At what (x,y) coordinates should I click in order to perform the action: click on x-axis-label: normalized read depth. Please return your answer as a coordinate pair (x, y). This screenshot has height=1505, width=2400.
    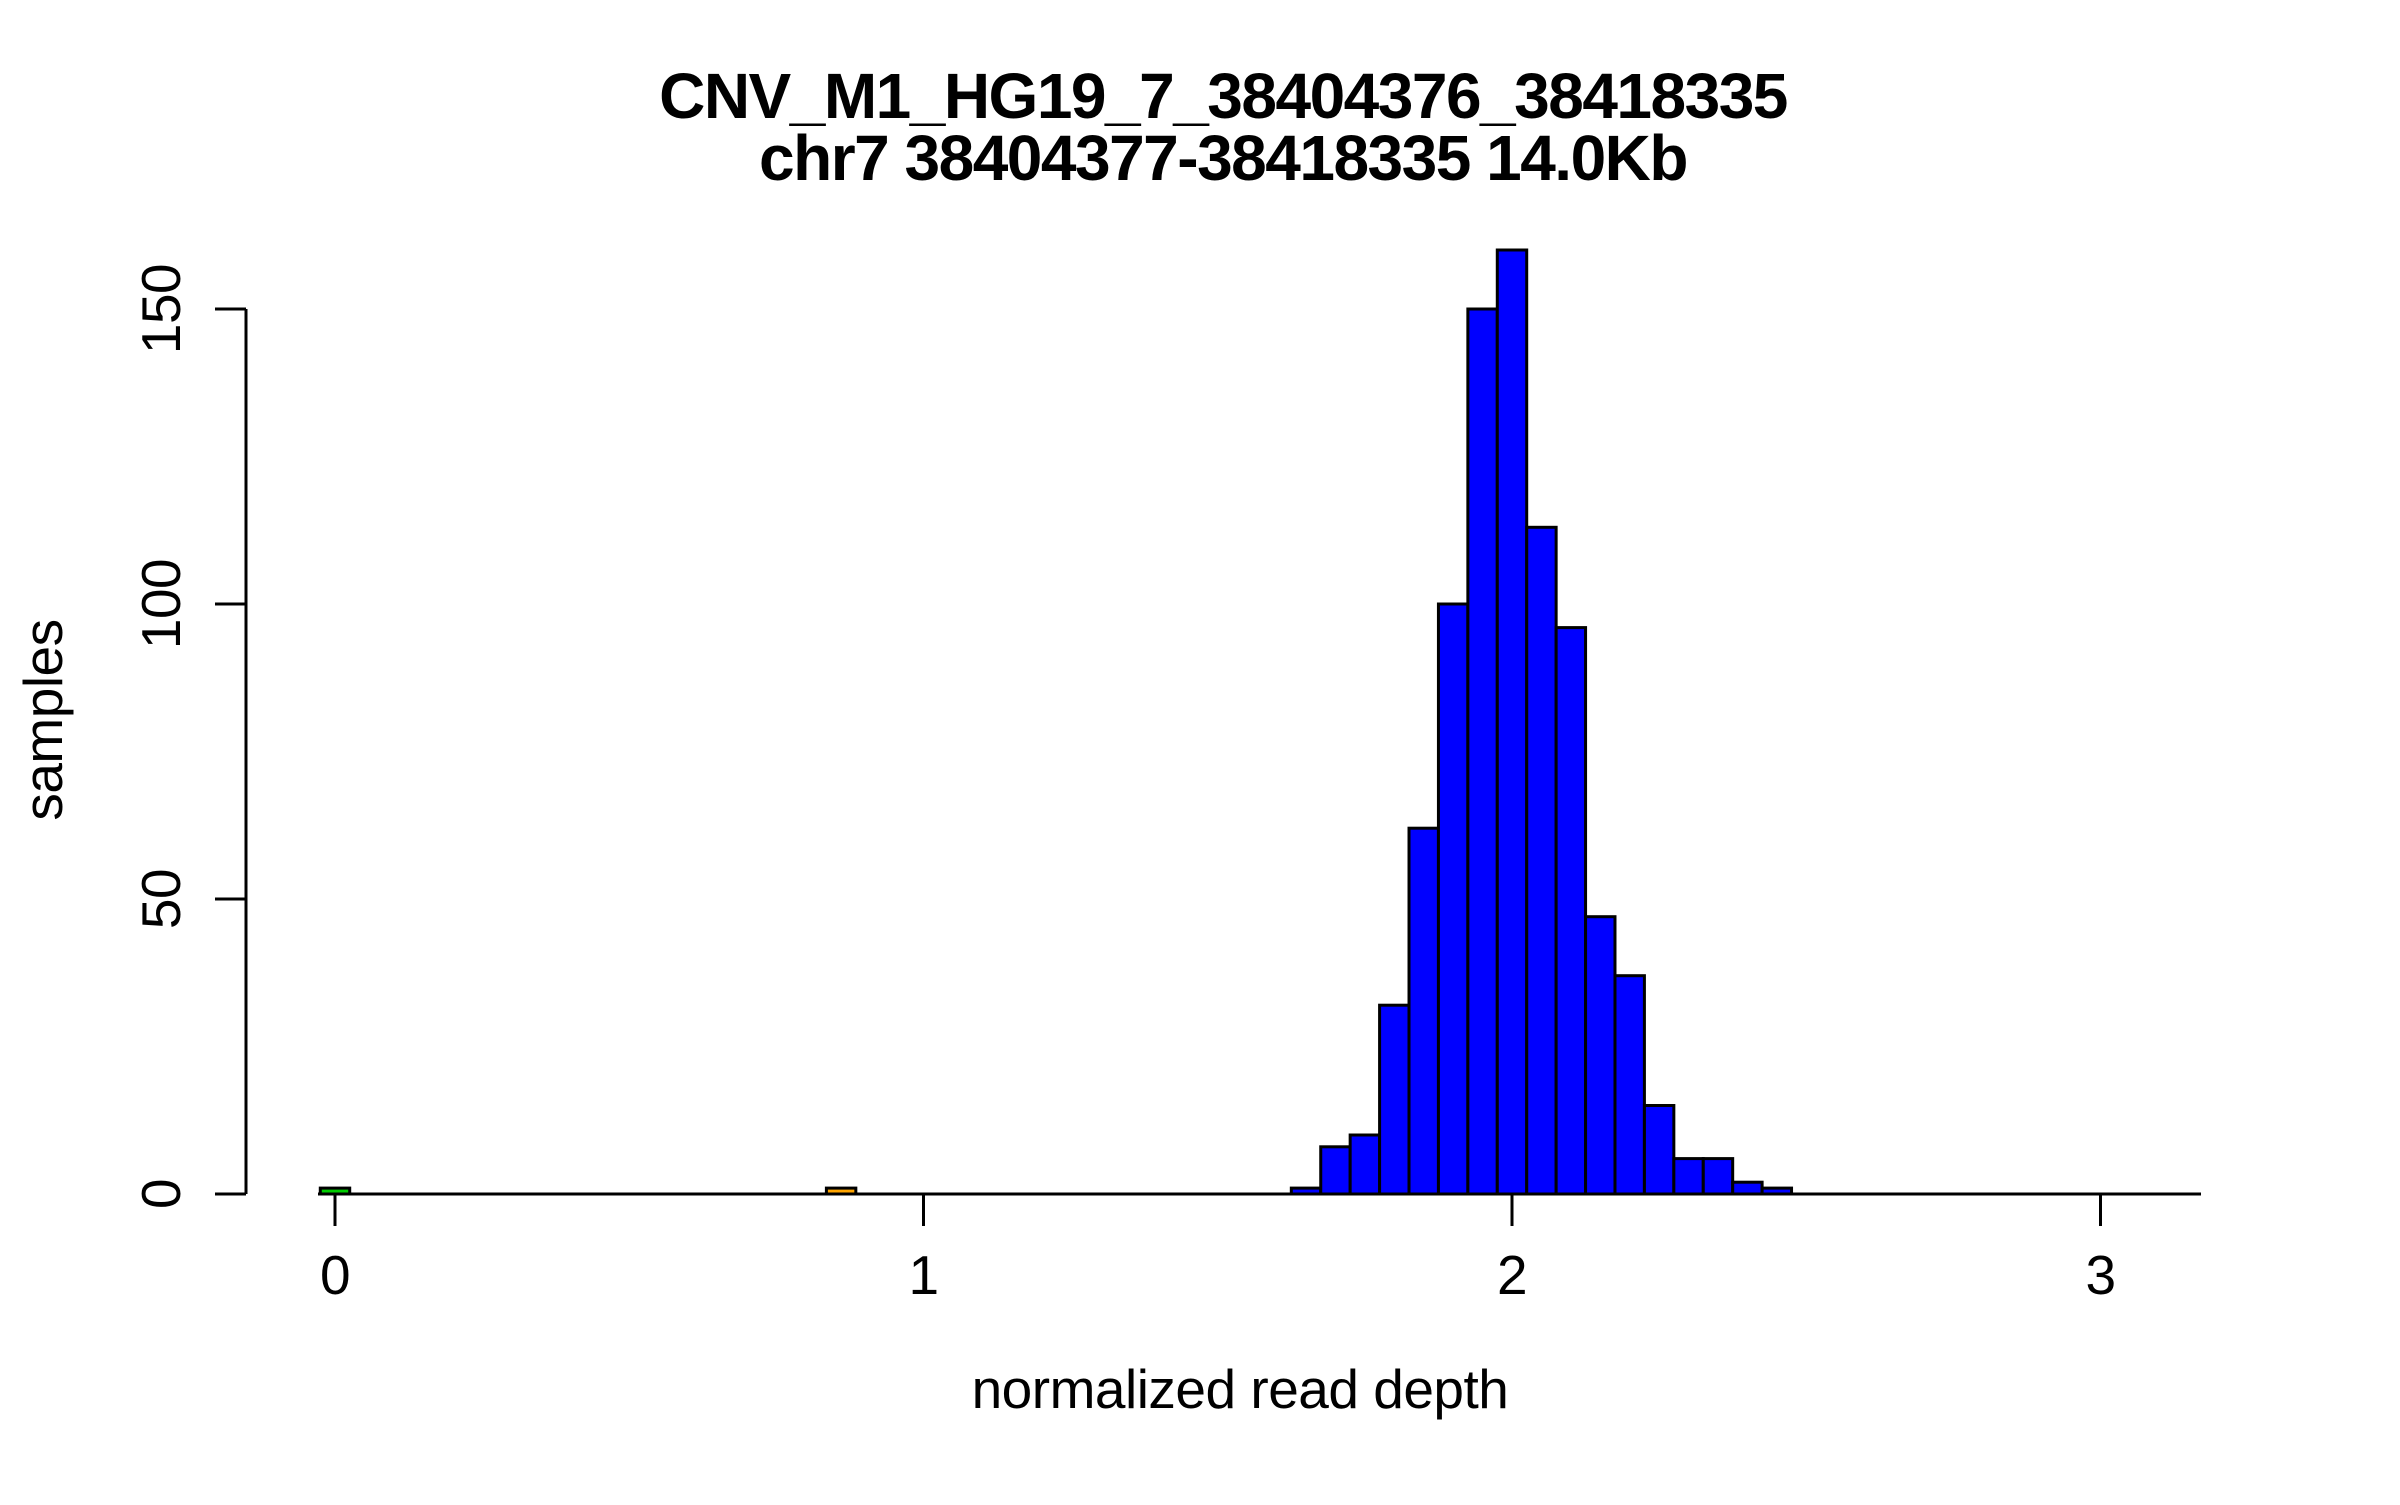
    Looking at the image, I should click on (1240, 1389).